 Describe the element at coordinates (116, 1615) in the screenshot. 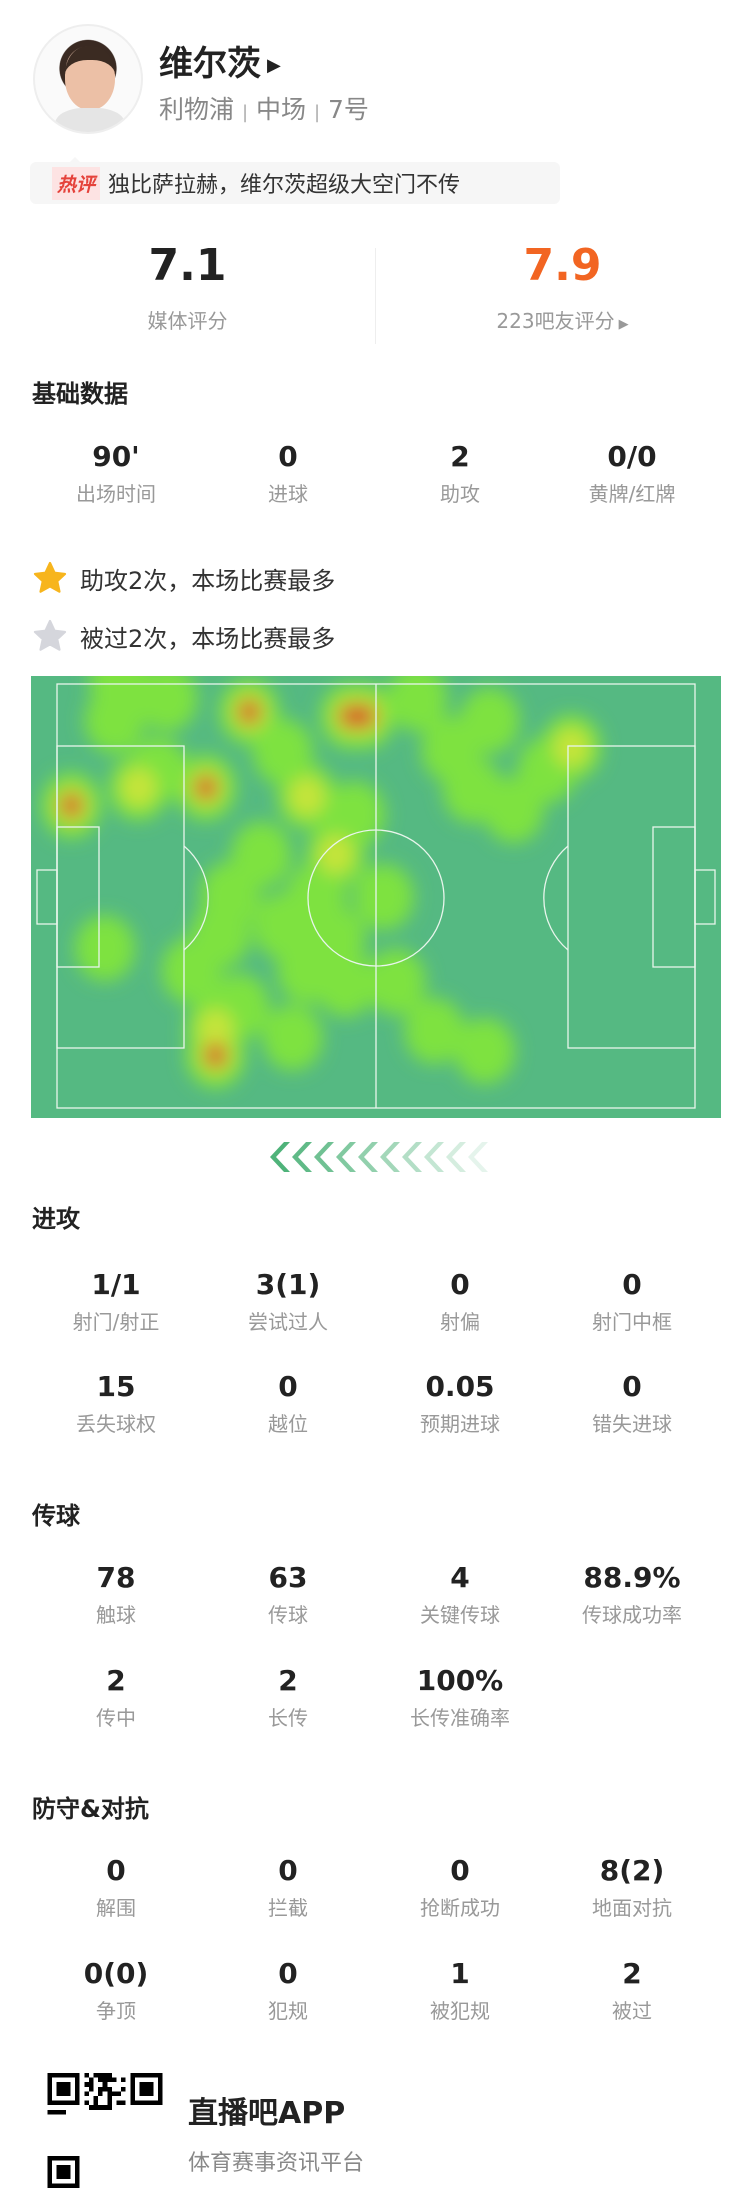

I see `stat-label: 触球` at that location.